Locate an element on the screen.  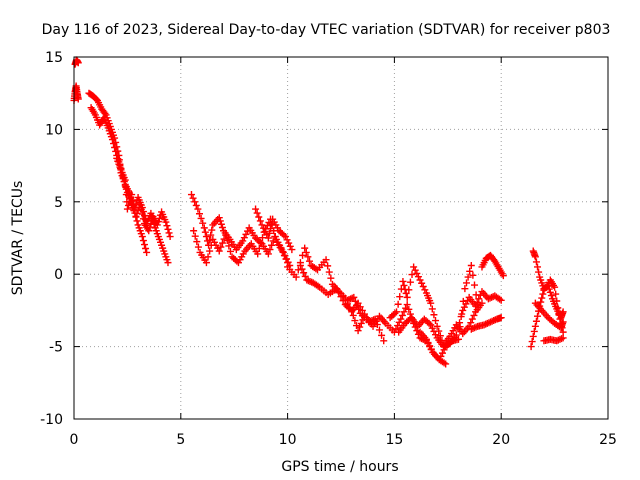
series-s20 is located at coordinates (553, 339).